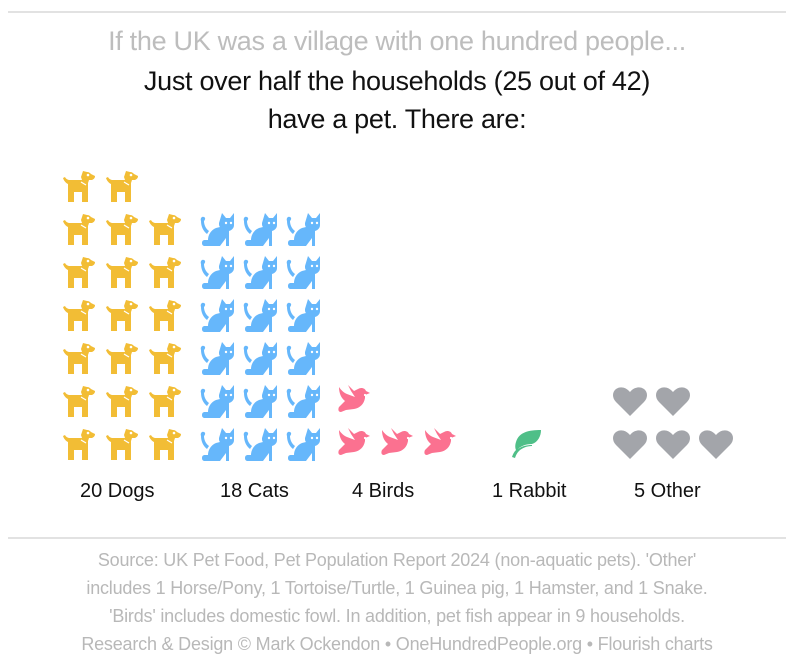 The width and height of the screenshot is (794, 664). Describe the element at coordinates (254, 491) in the screenshot. I see `label-cats: 18 Cats` at that location.